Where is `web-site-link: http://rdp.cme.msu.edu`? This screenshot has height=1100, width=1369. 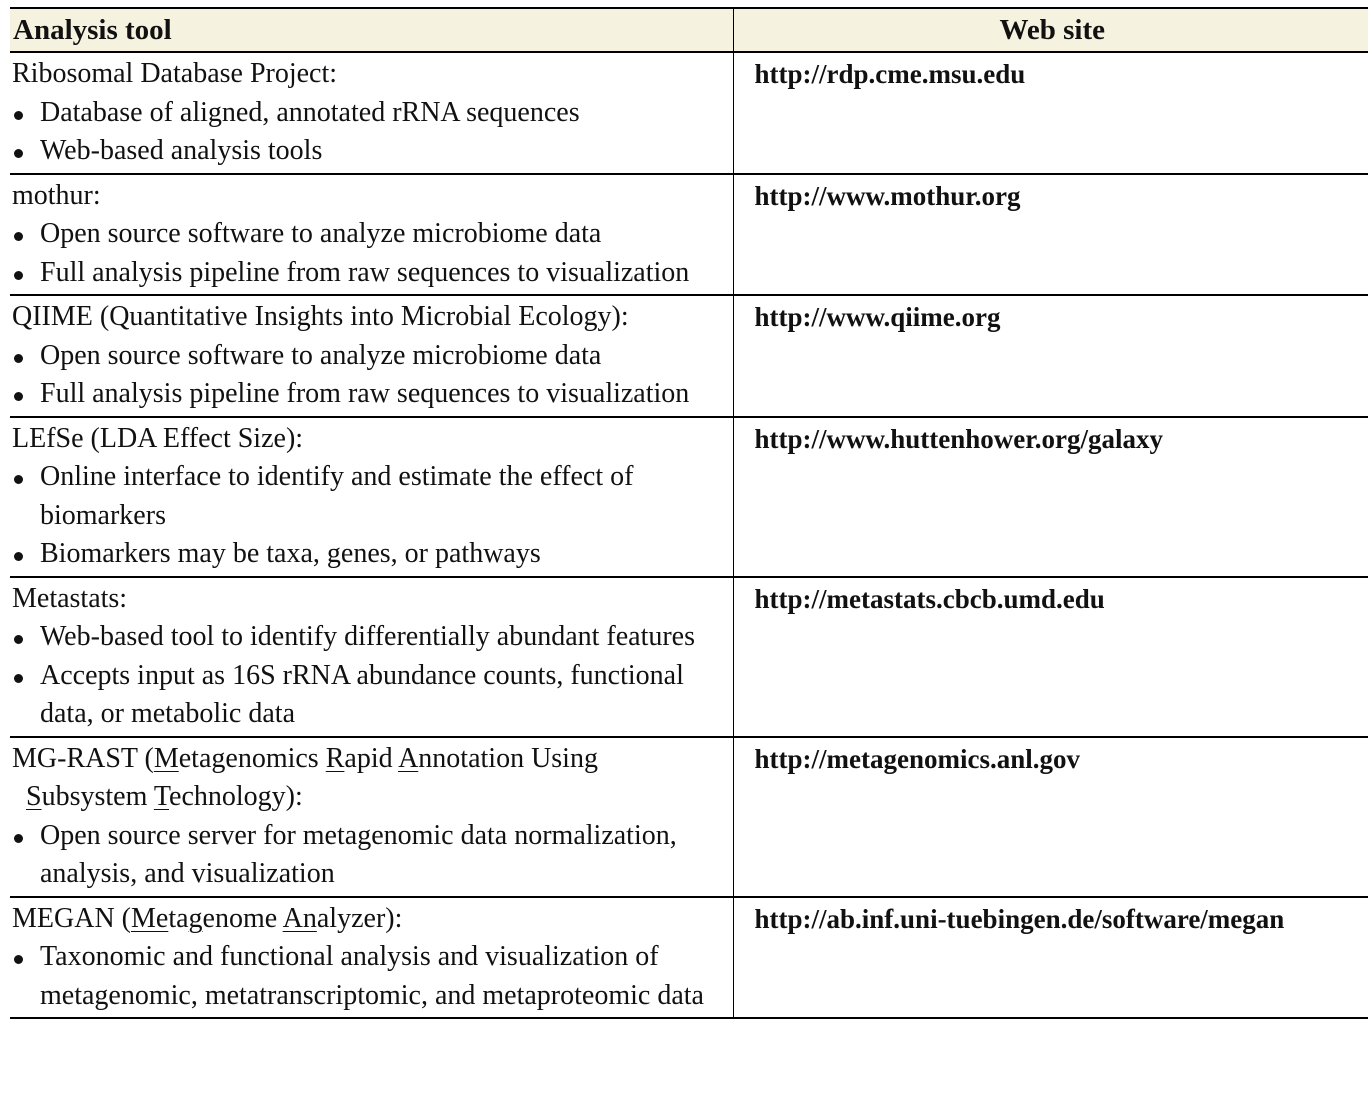 web-site-link: http://rdp.cme.msu.edu is located at coordinates (1050, 113).